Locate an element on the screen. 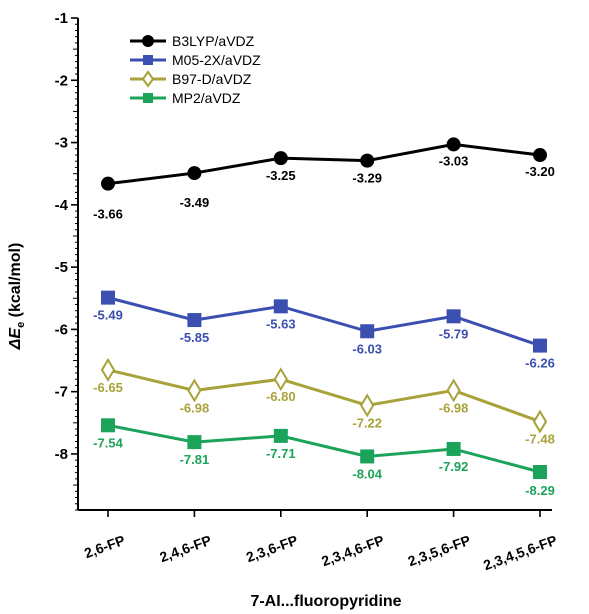 This screenshot has width=589, height=614. x-tick-label: 2,3,6-FP is located at coordinates (272, 548).